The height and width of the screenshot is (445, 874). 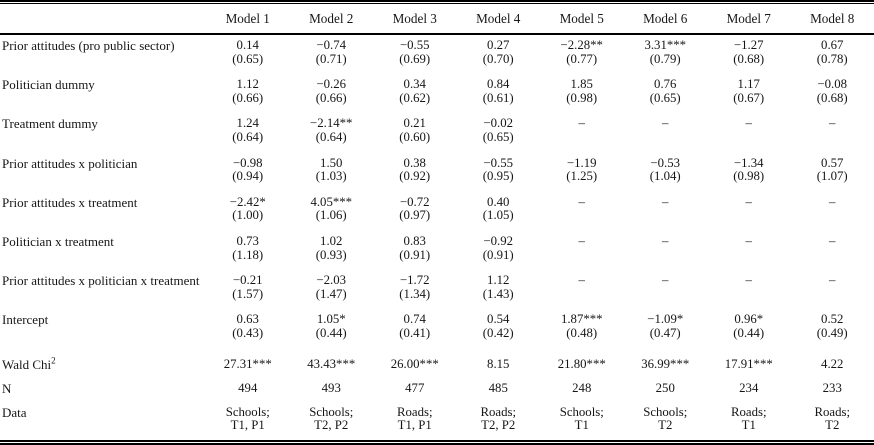 I want to click on stat-row-label: N, so click(x=7, y=389).